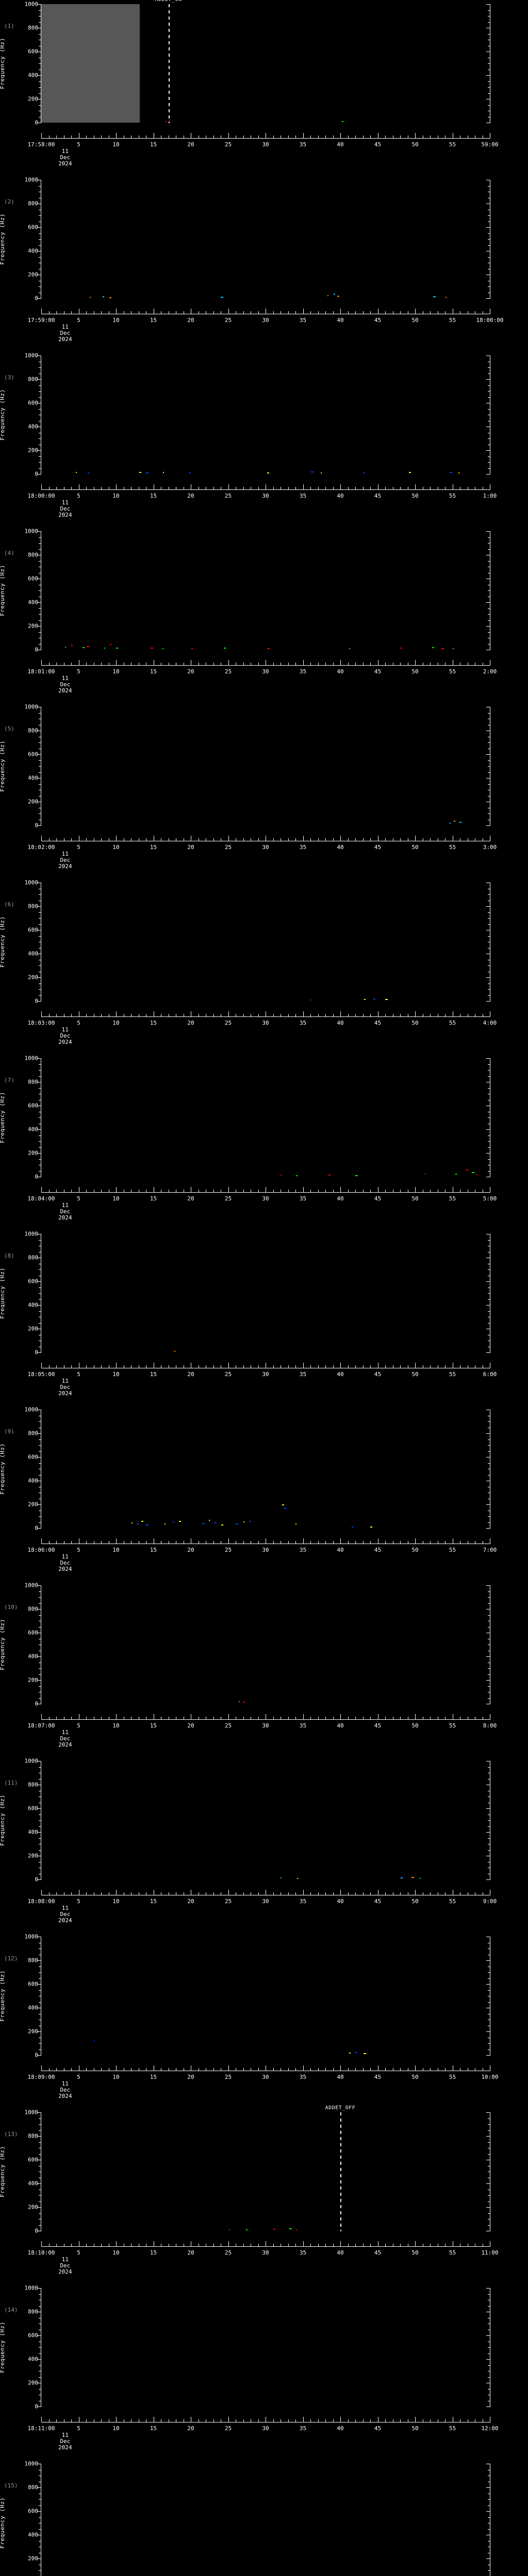 This screenshot has width=528, height=2576. I want to click on x-tick-label: 17:58:00, so click(41, 144).